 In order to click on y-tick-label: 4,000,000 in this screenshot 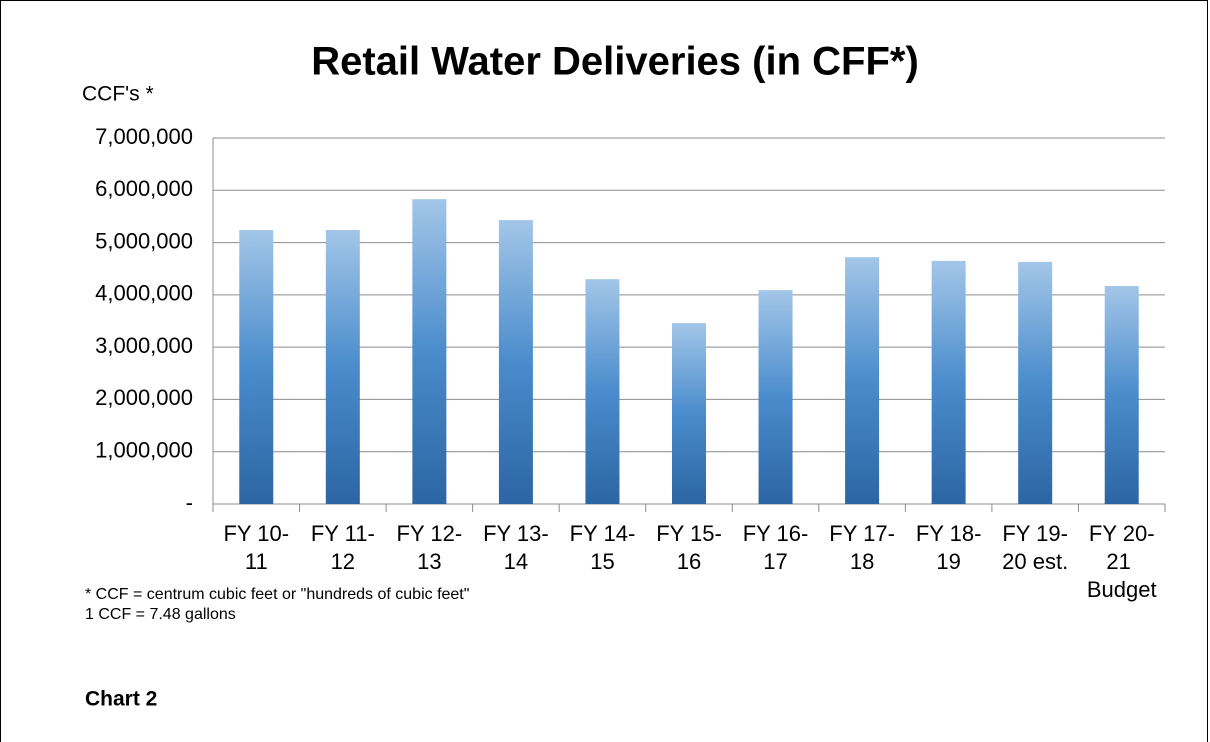, I will do `click(144, 293)`.